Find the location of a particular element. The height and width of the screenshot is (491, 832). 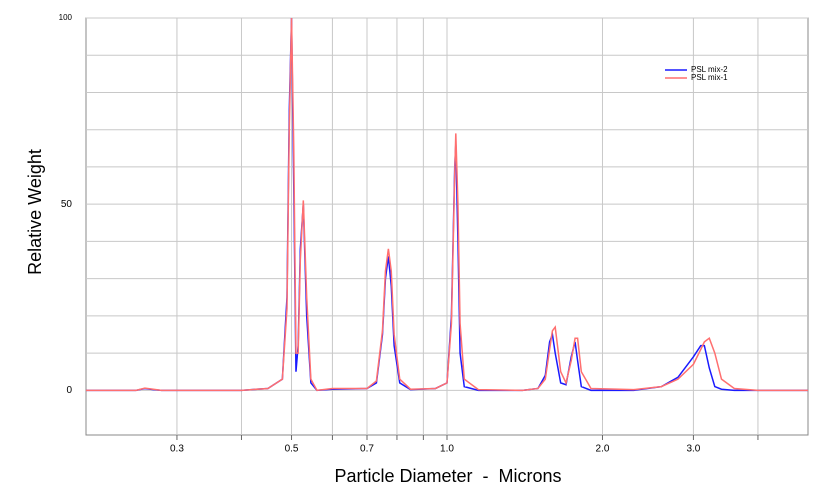

y-axis-title: Relative Weight is located at coordinates (35, 212).